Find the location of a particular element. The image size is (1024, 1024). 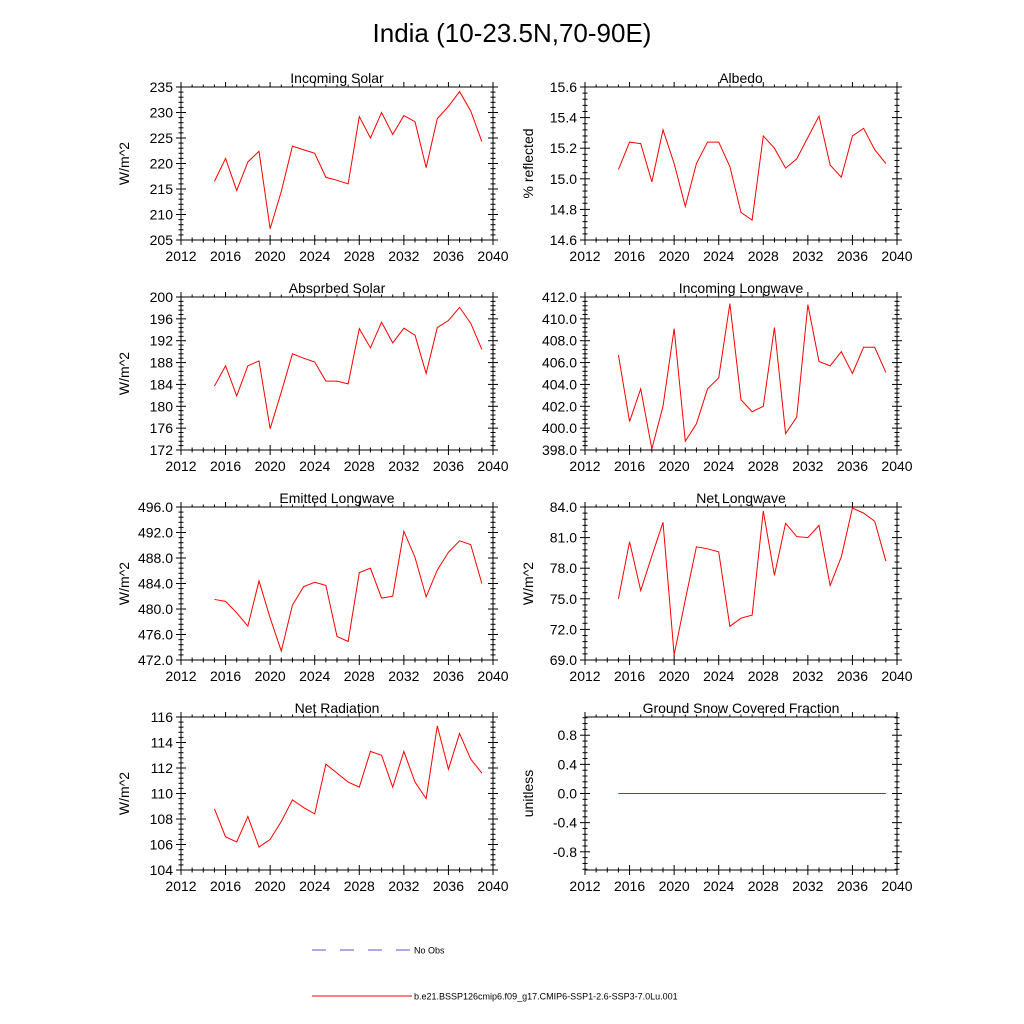

y-tick-label: 84.0 is located at coordinates (563, 507).